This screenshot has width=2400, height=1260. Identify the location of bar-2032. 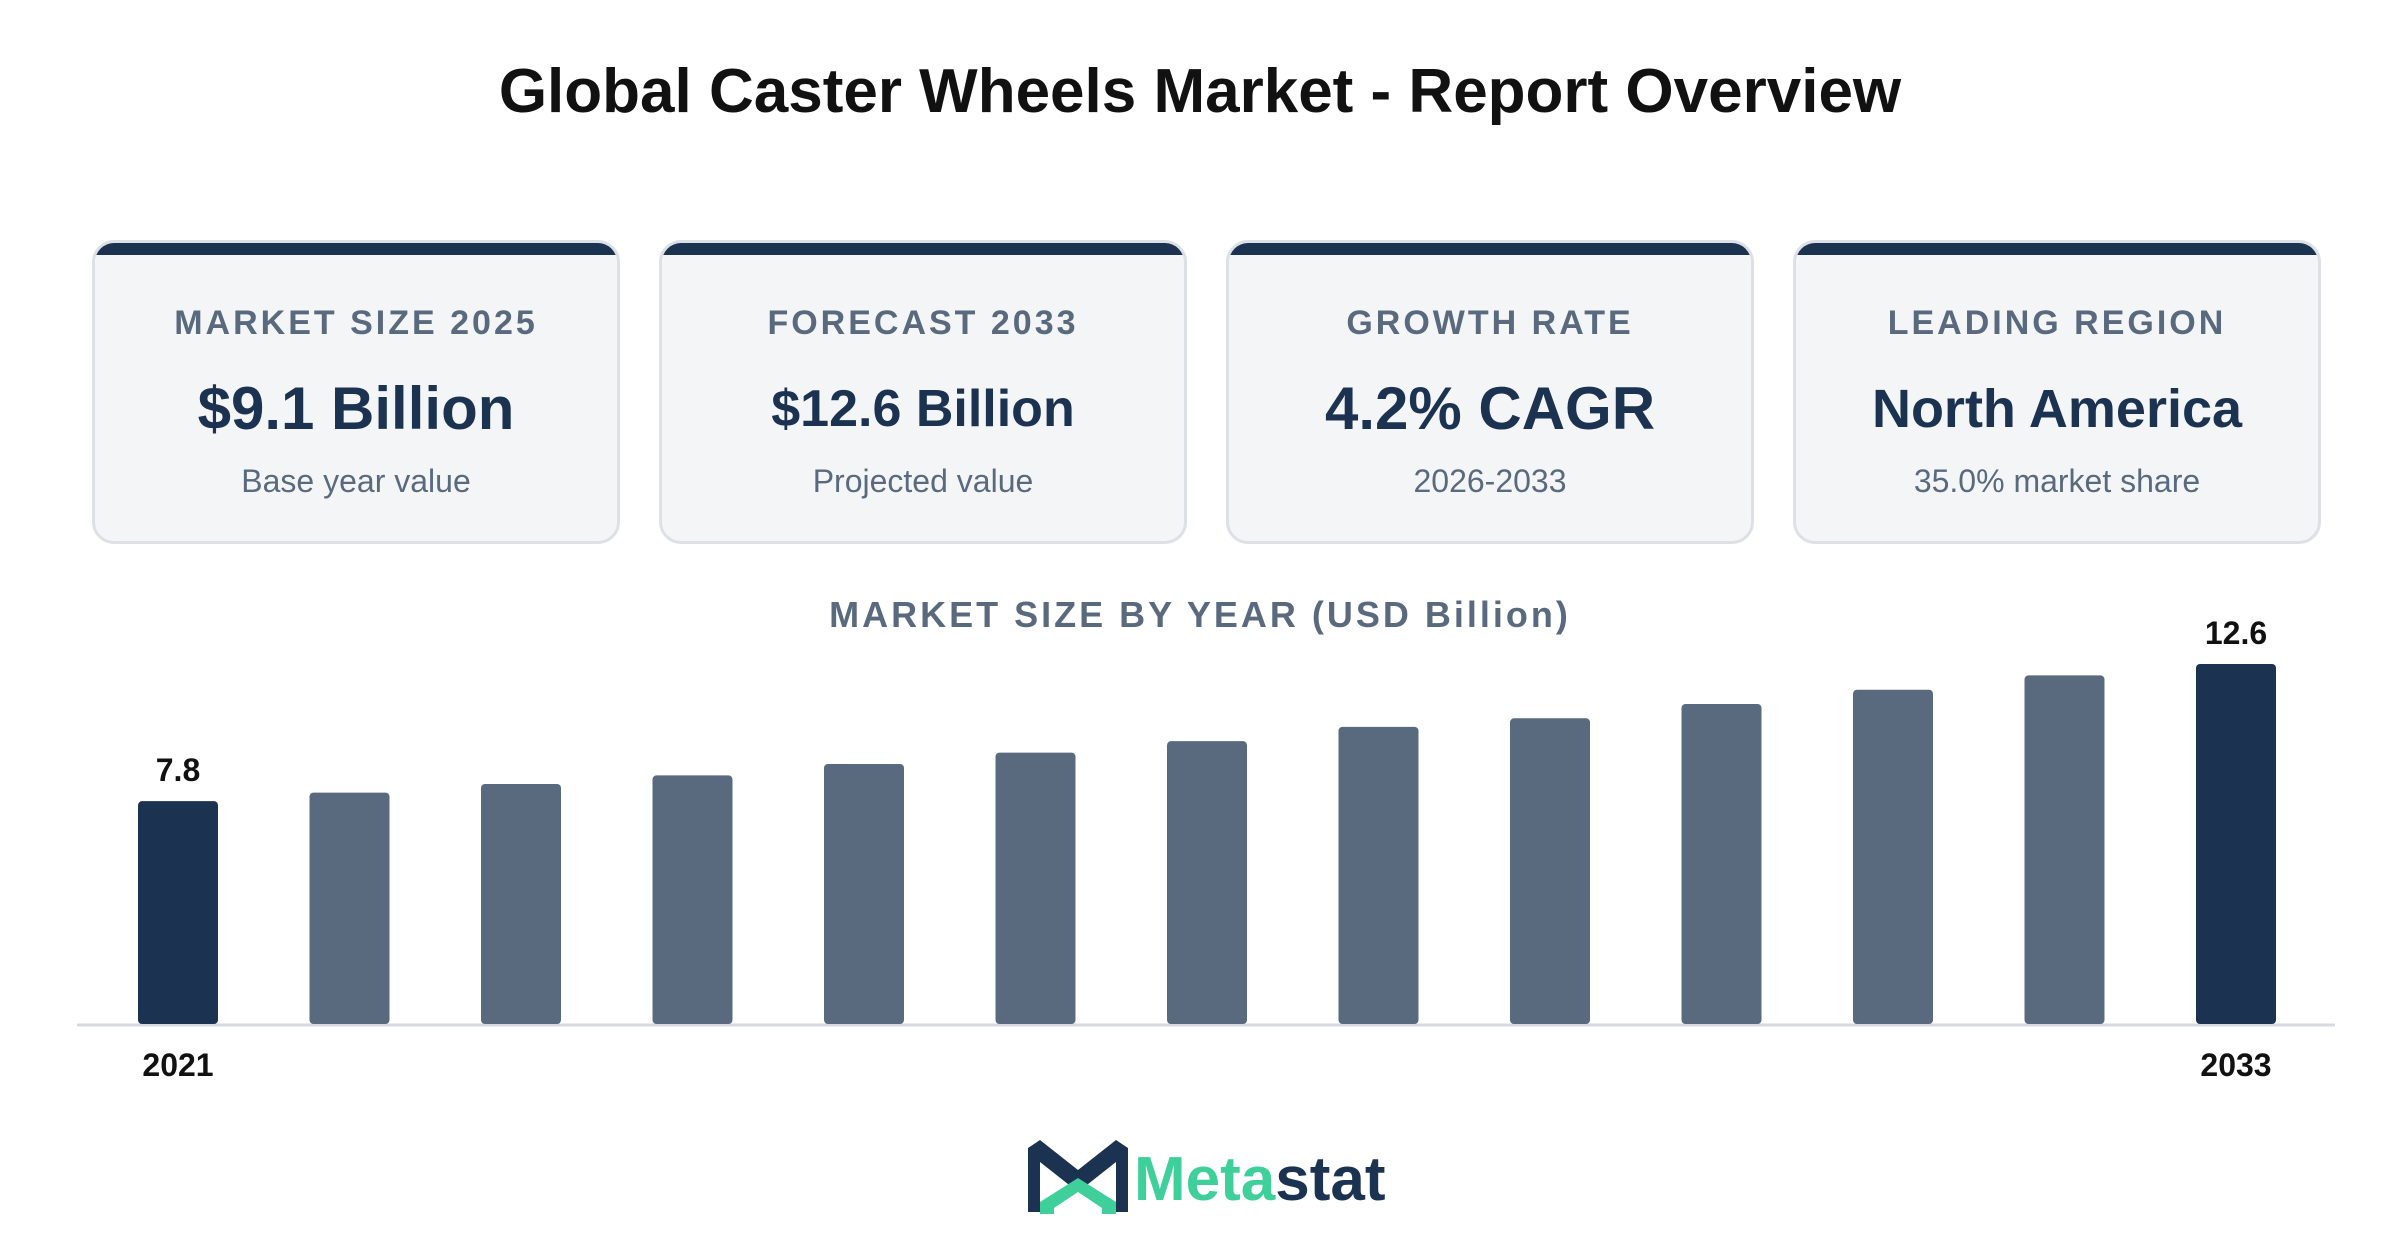
(2064, 849).